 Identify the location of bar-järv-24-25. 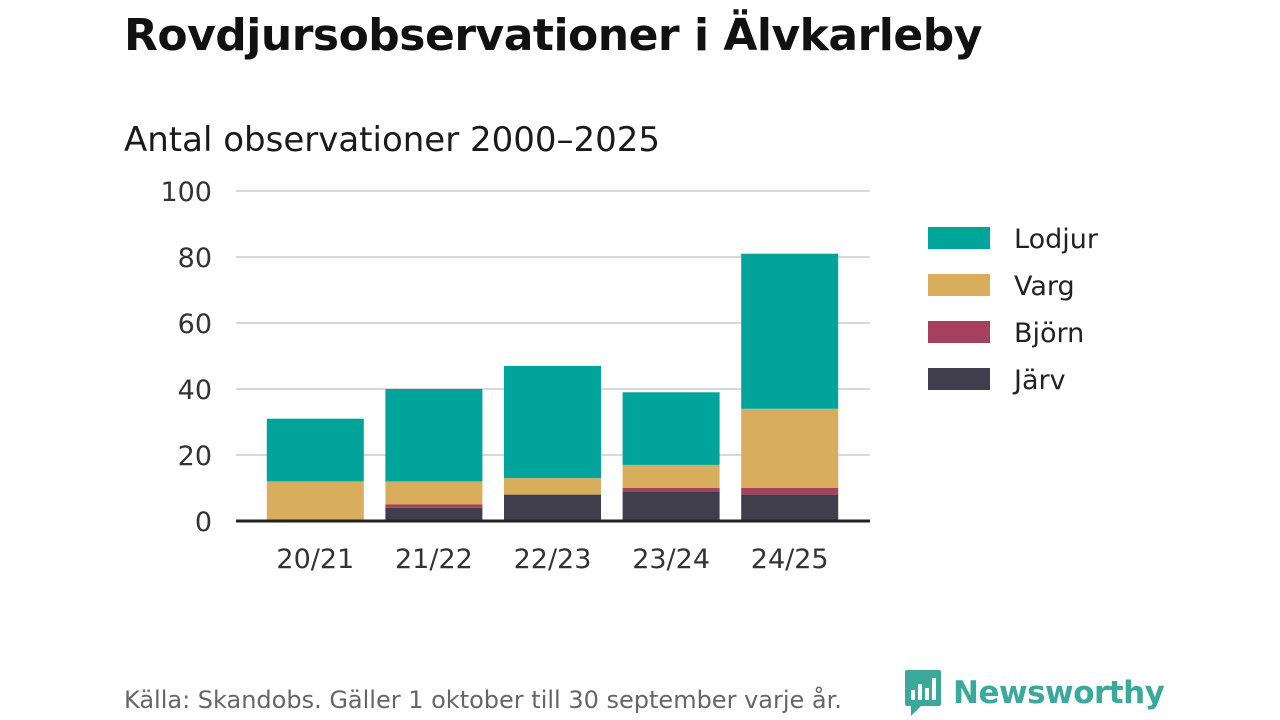
(790, 507).